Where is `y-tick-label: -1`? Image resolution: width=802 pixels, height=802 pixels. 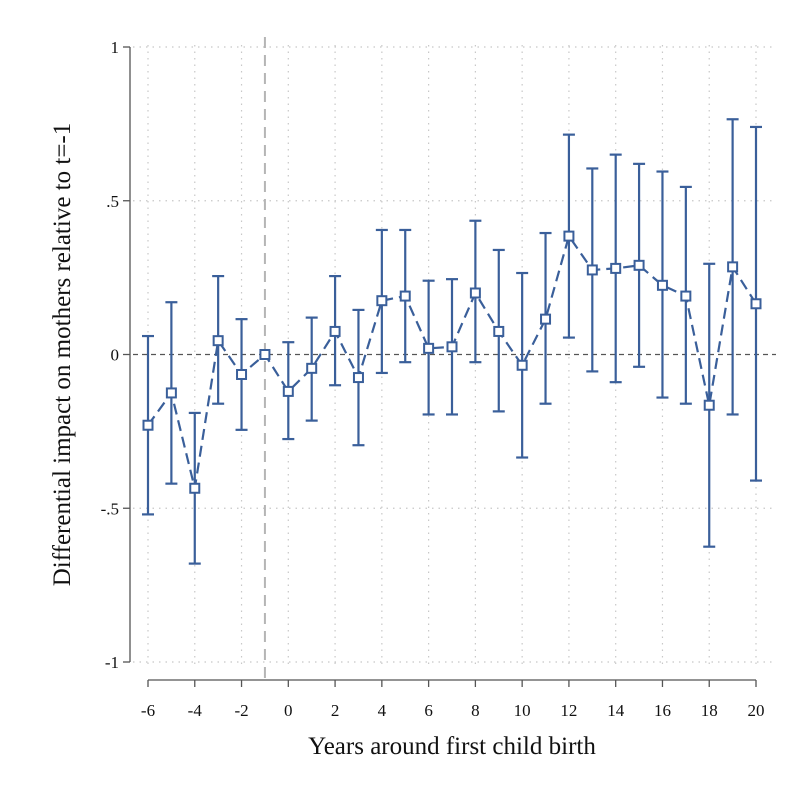
y-tick-label: -1 is located at coordinates (112, 662).